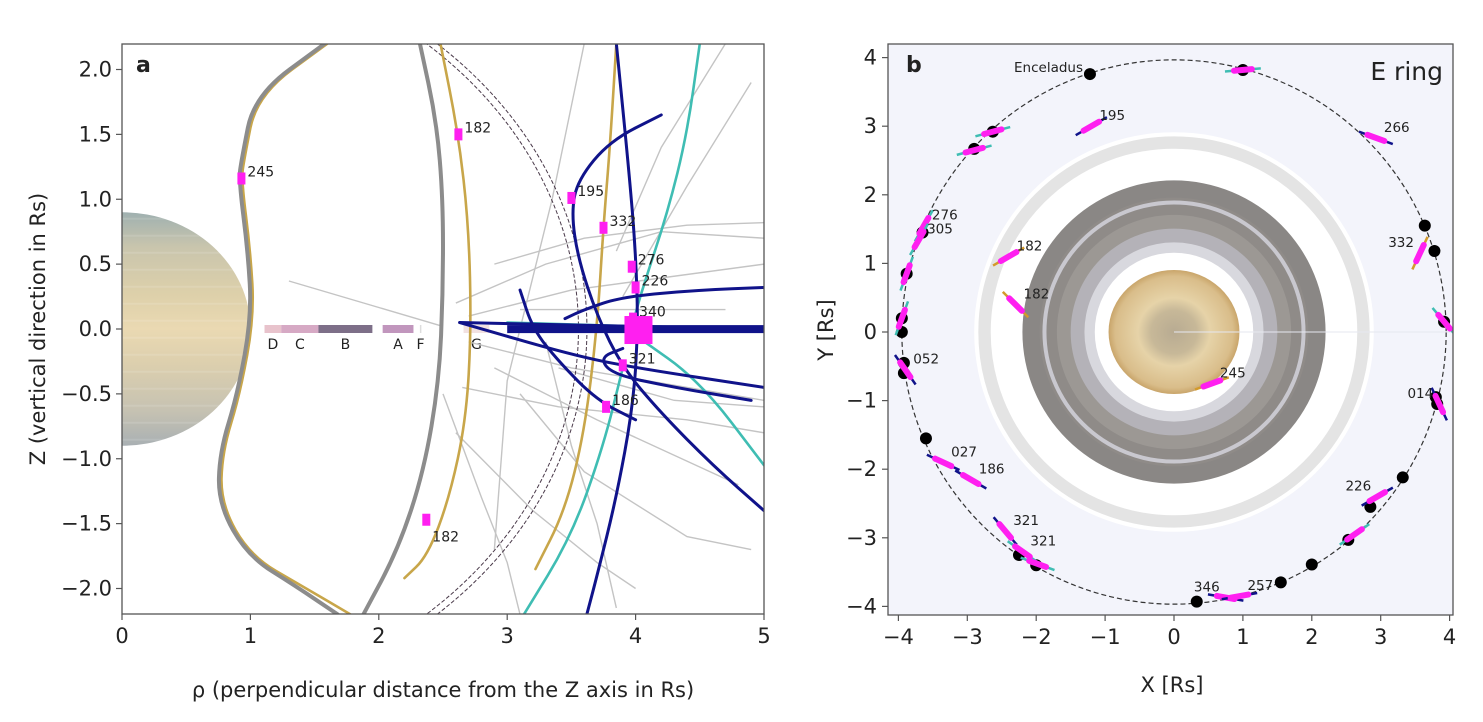  I want to click on field-line-gold-inner, so click(286, 329).